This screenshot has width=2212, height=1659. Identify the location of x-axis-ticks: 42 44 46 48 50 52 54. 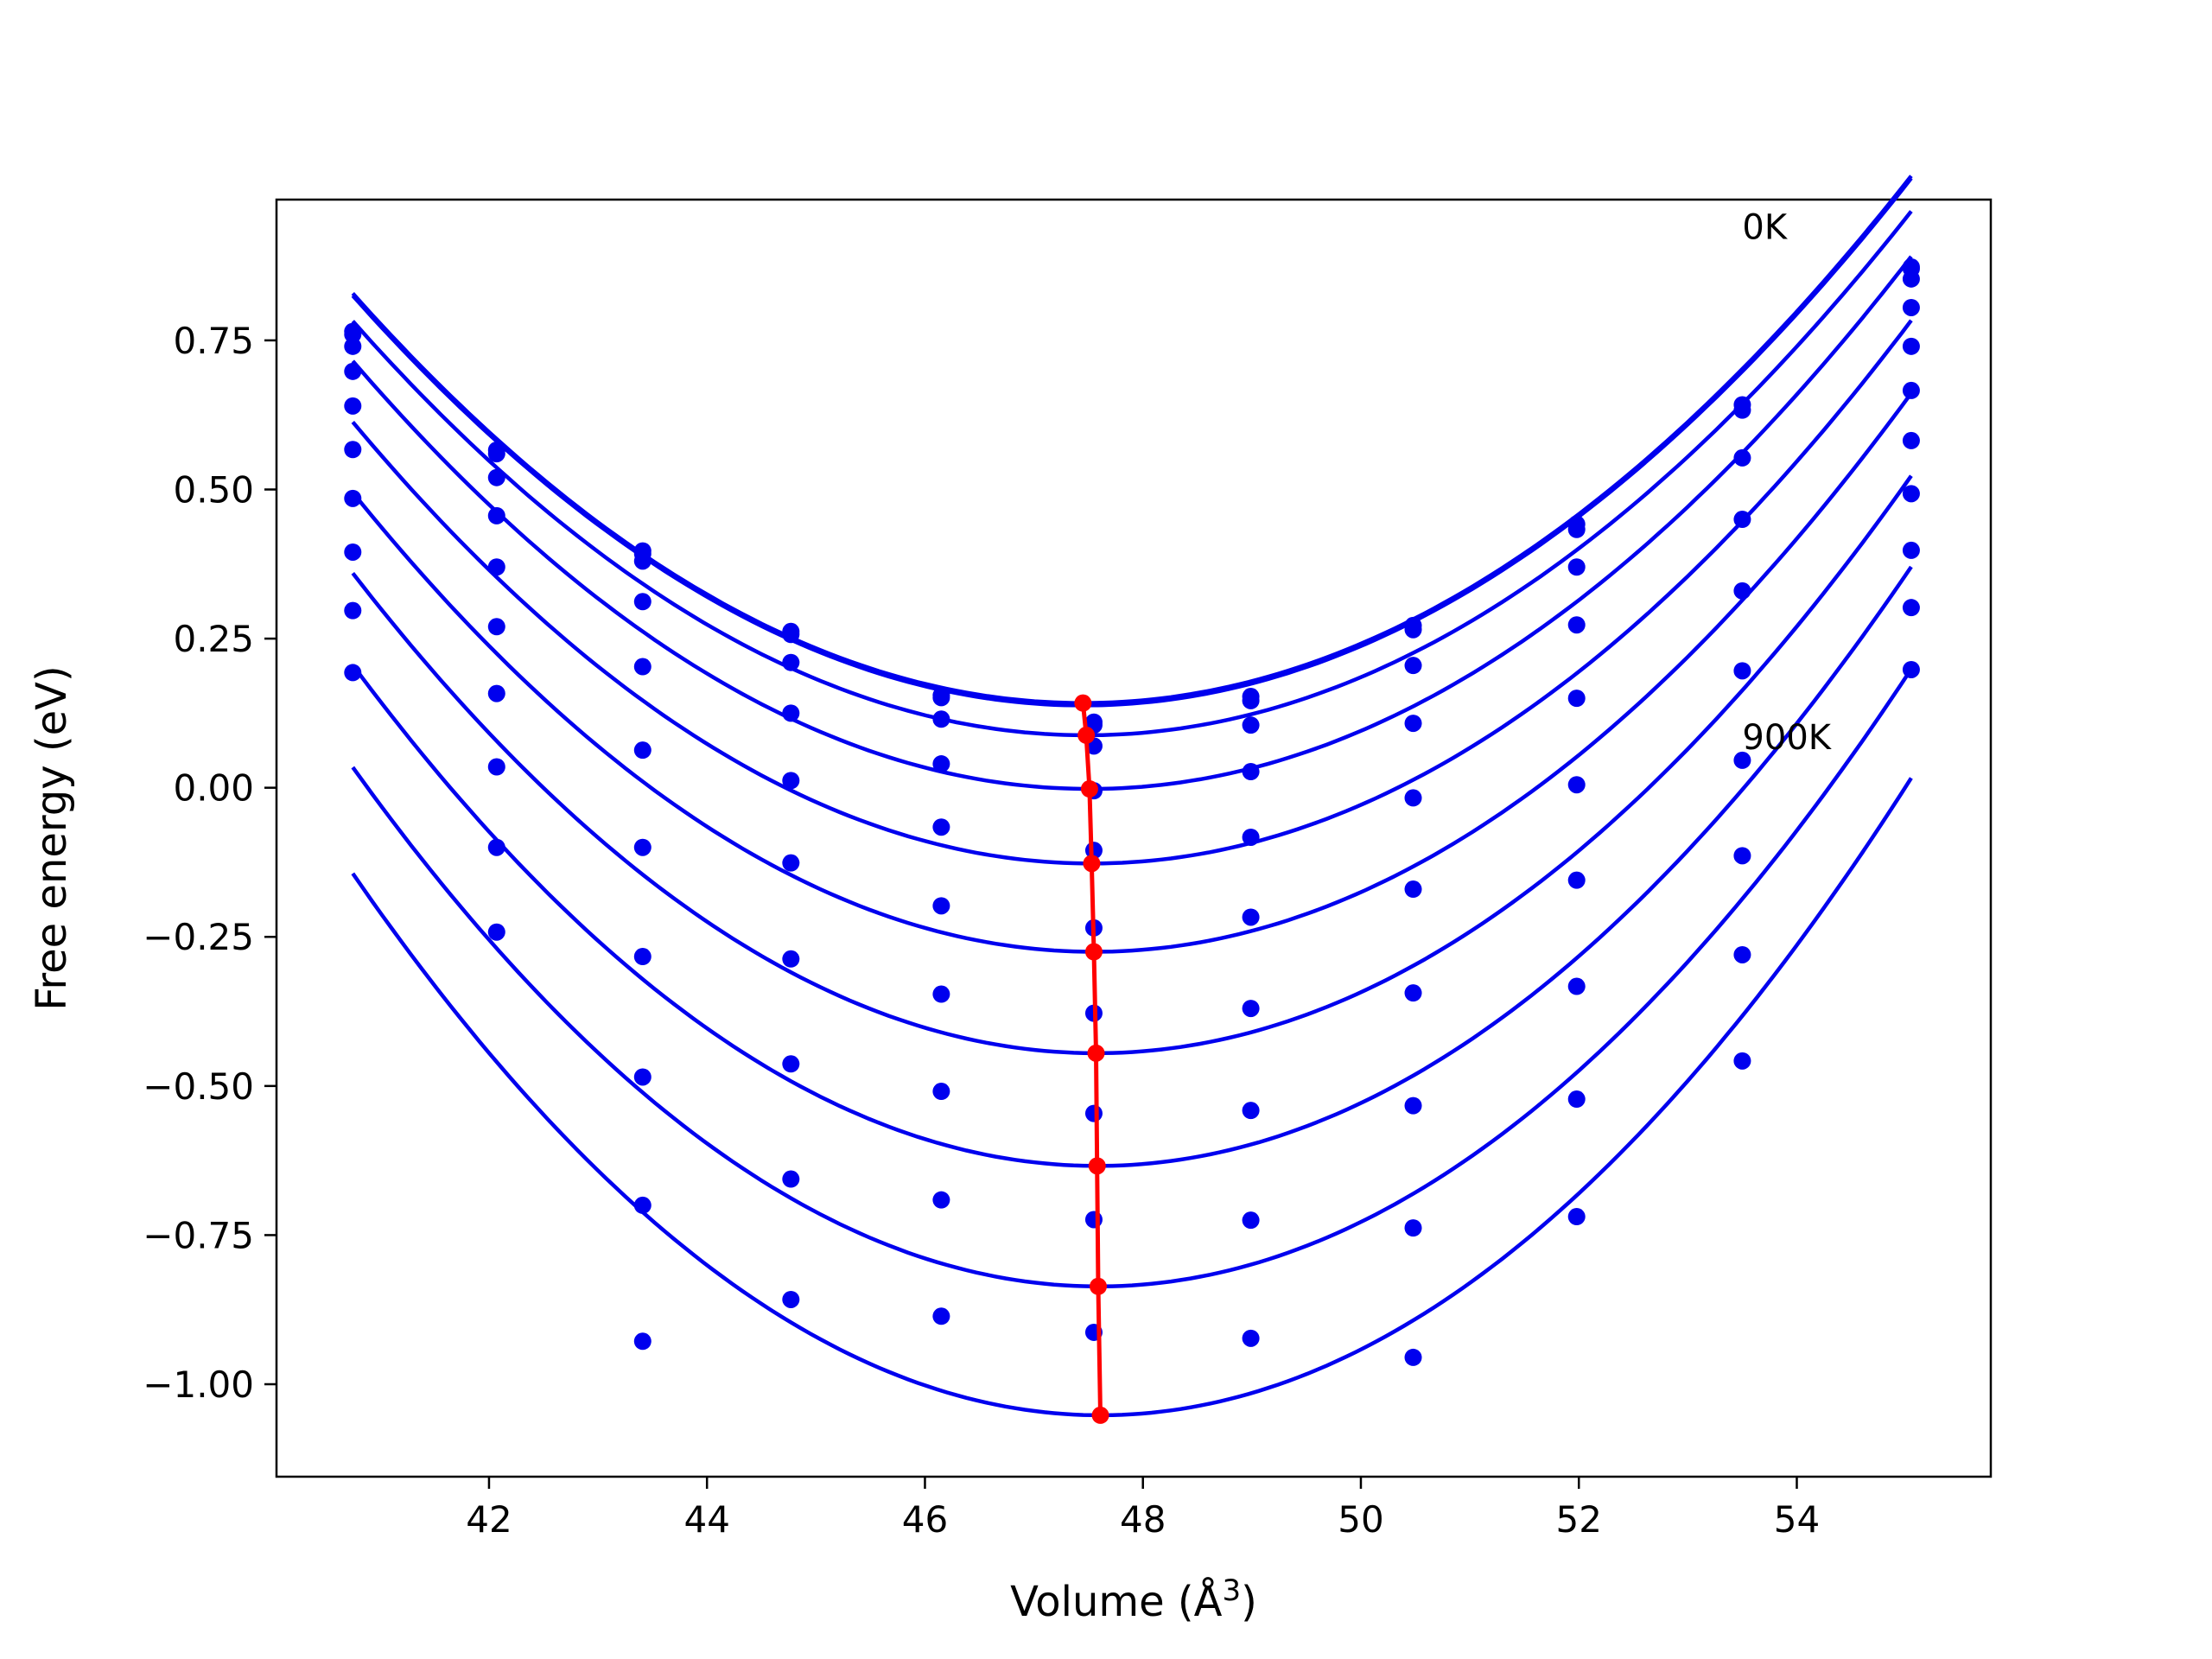
(1143, 1509).